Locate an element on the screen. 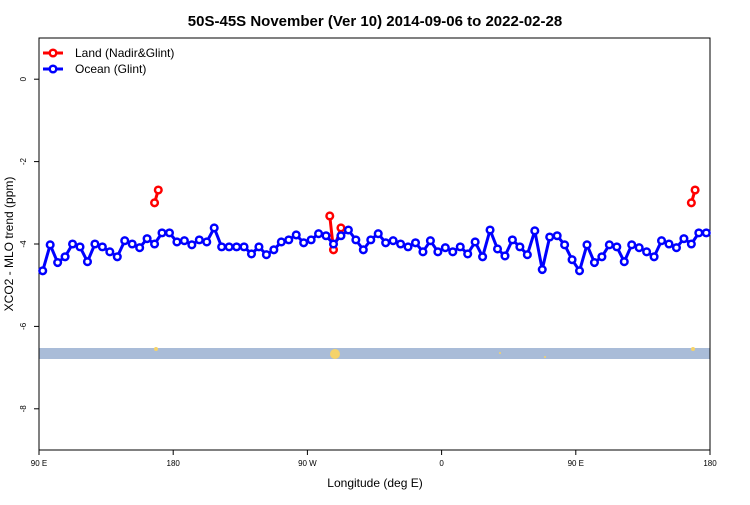 The height and width of the screenshot is (505, 750). y-tick-label: 0 is located at coordinates (23, 78).